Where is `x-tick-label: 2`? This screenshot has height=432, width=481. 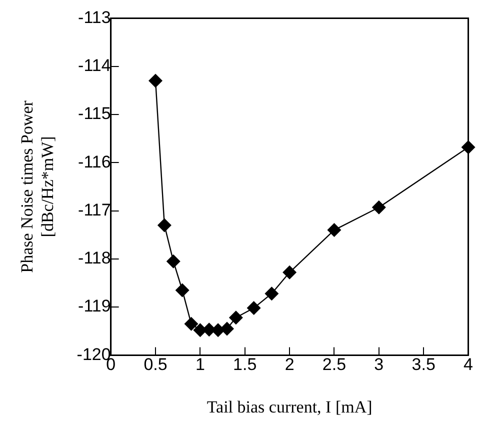
x-tick-label: 2 is located at coordinates (289, 364).